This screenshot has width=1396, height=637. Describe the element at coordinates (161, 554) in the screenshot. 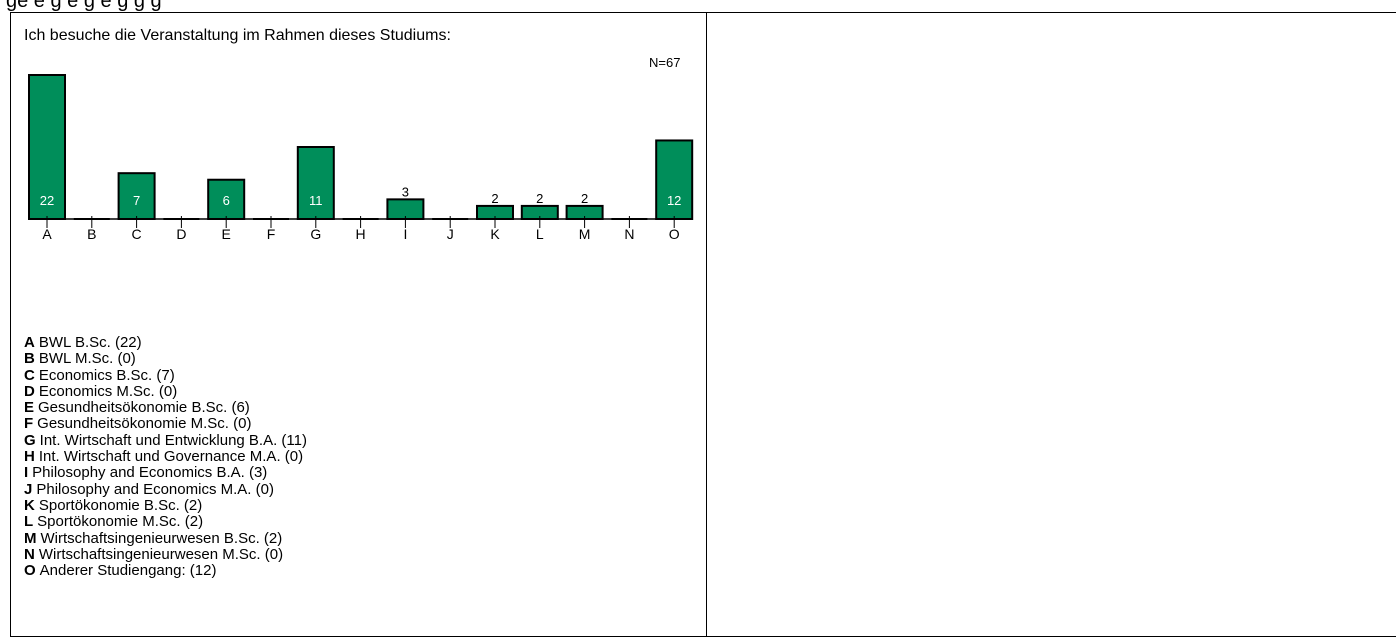

I see `legend-text: Wirtschaftsingenieurwesen M.Sc. (0)` at that location.